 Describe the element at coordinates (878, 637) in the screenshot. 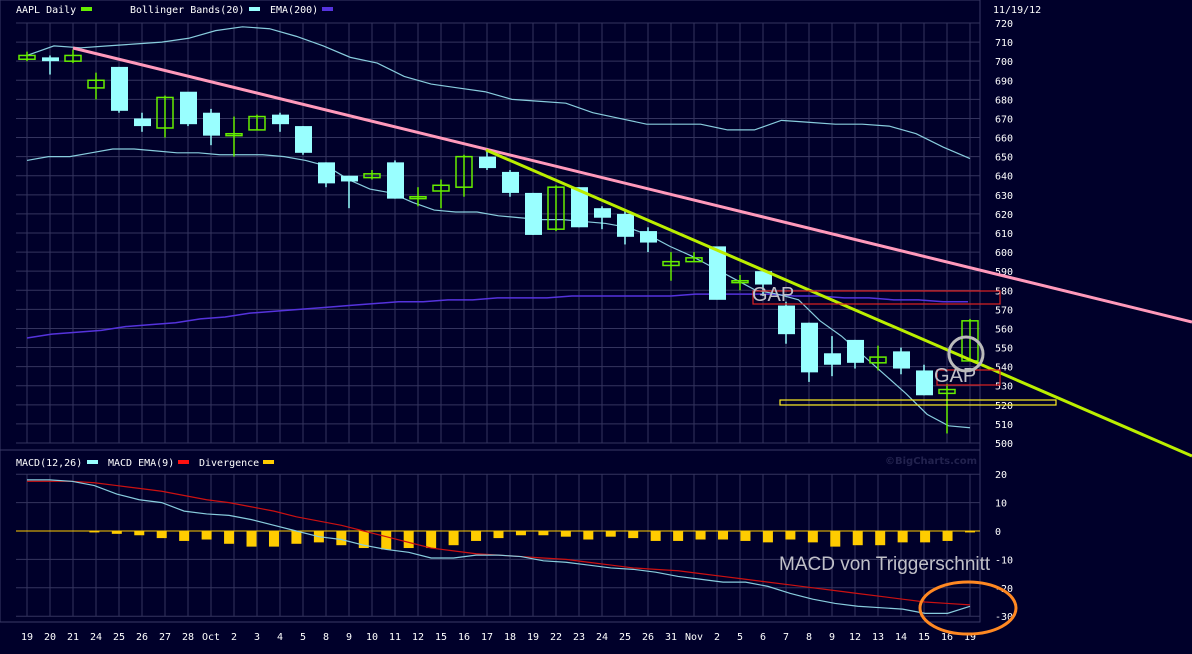

I see `date-tick: 13` at that location.